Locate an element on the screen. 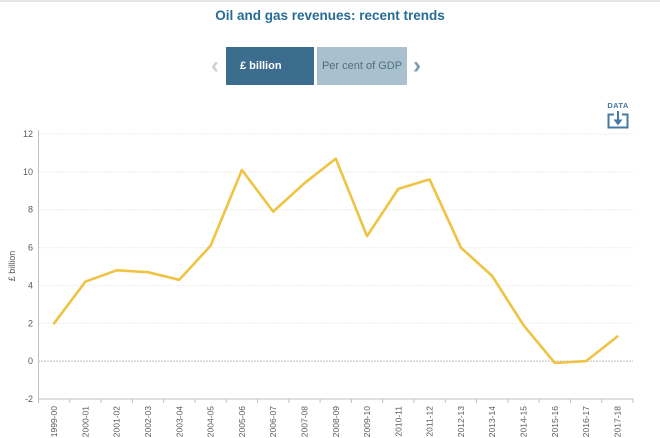 The height and width of the screenshot is (438, 660). x-tick-label: 2012-13 is located at coordinates (461, 421).